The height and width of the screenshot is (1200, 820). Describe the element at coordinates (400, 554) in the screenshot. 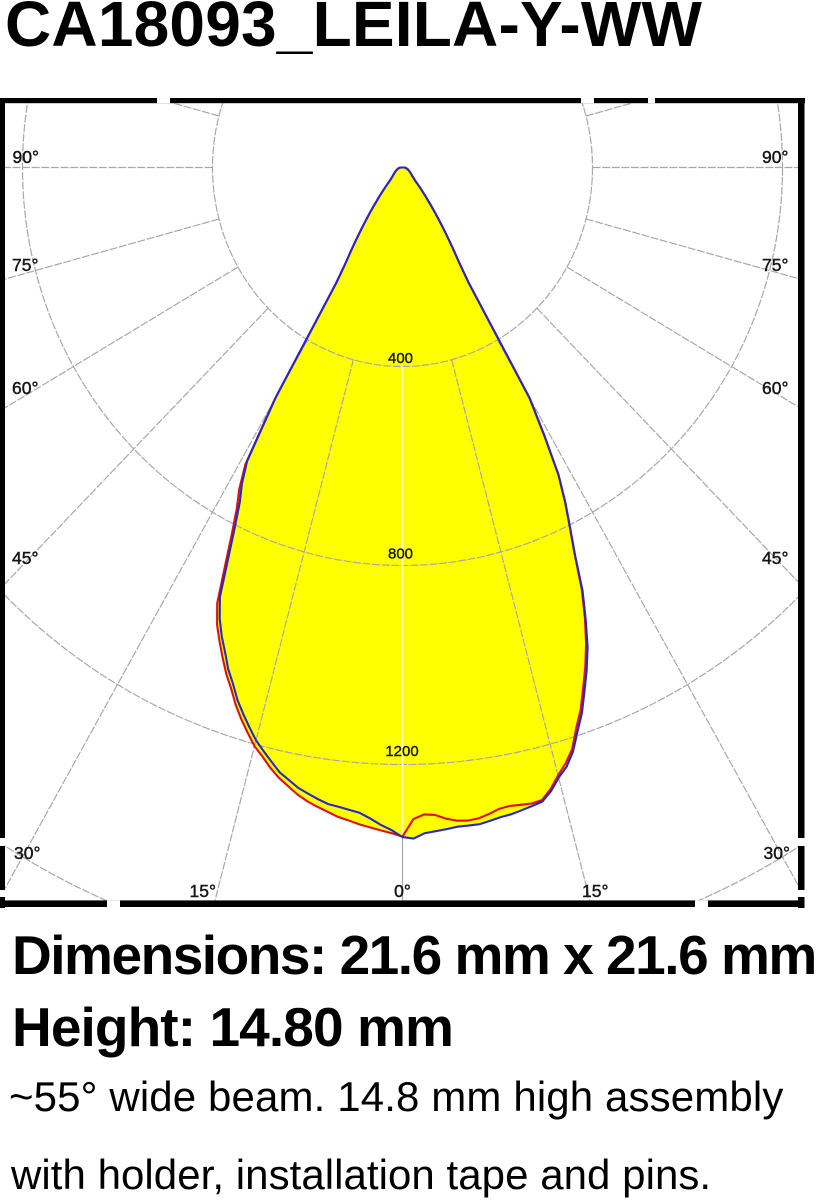

I see `svg-text: 800` at that location.